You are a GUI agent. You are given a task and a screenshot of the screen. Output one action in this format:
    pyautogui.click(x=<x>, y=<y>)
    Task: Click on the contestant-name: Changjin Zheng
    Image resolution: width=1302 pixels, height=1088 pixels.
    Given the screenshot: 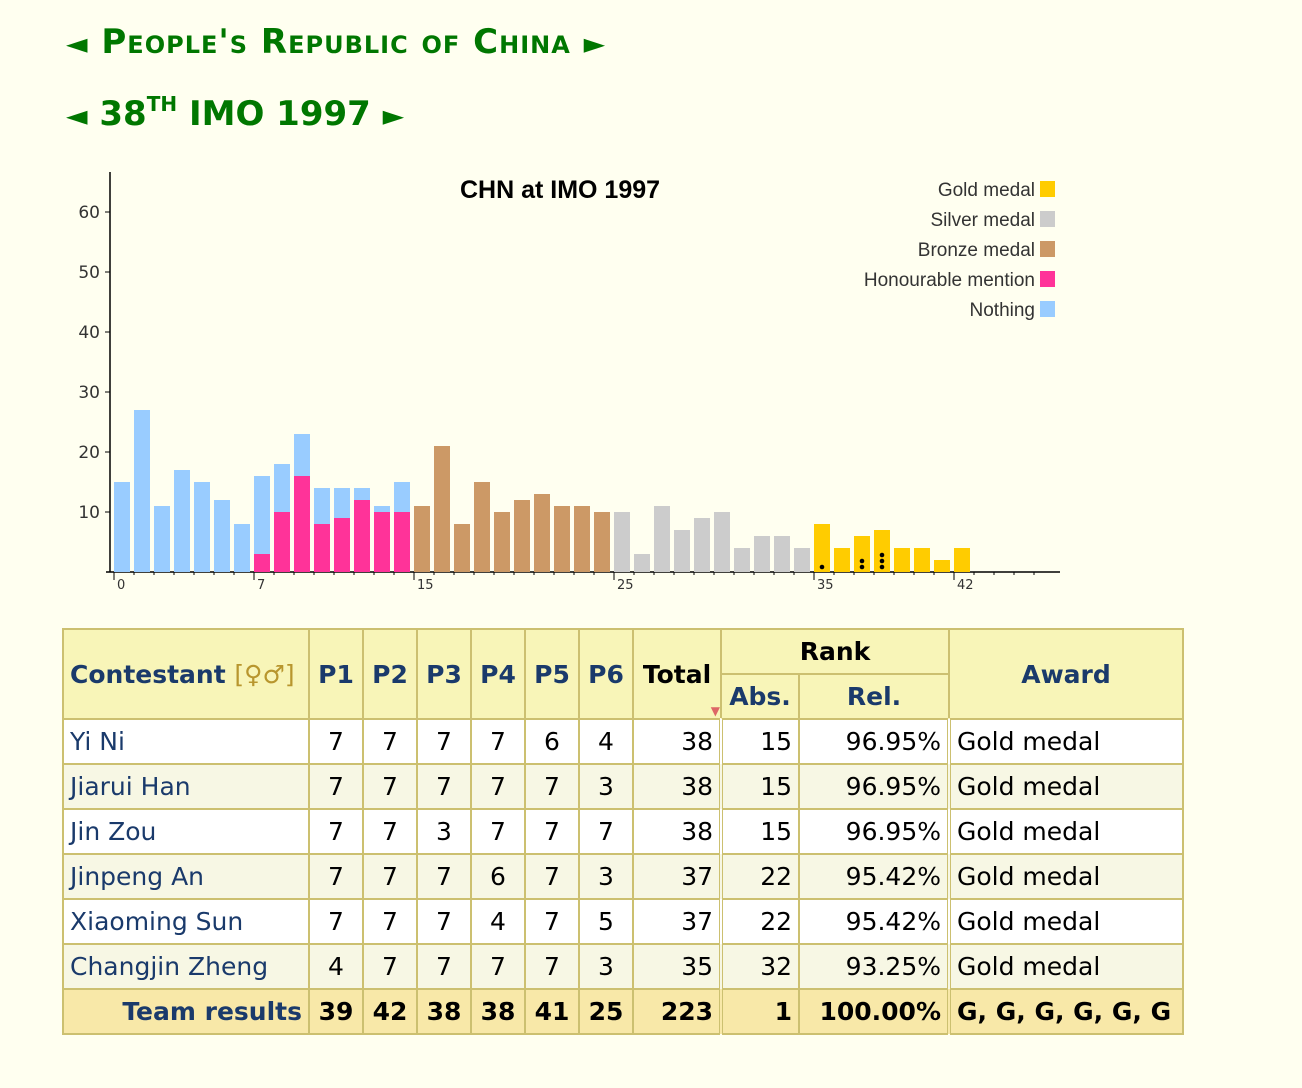 What is the action you would take?
    pyautogui.click(x=186, y=966)
    